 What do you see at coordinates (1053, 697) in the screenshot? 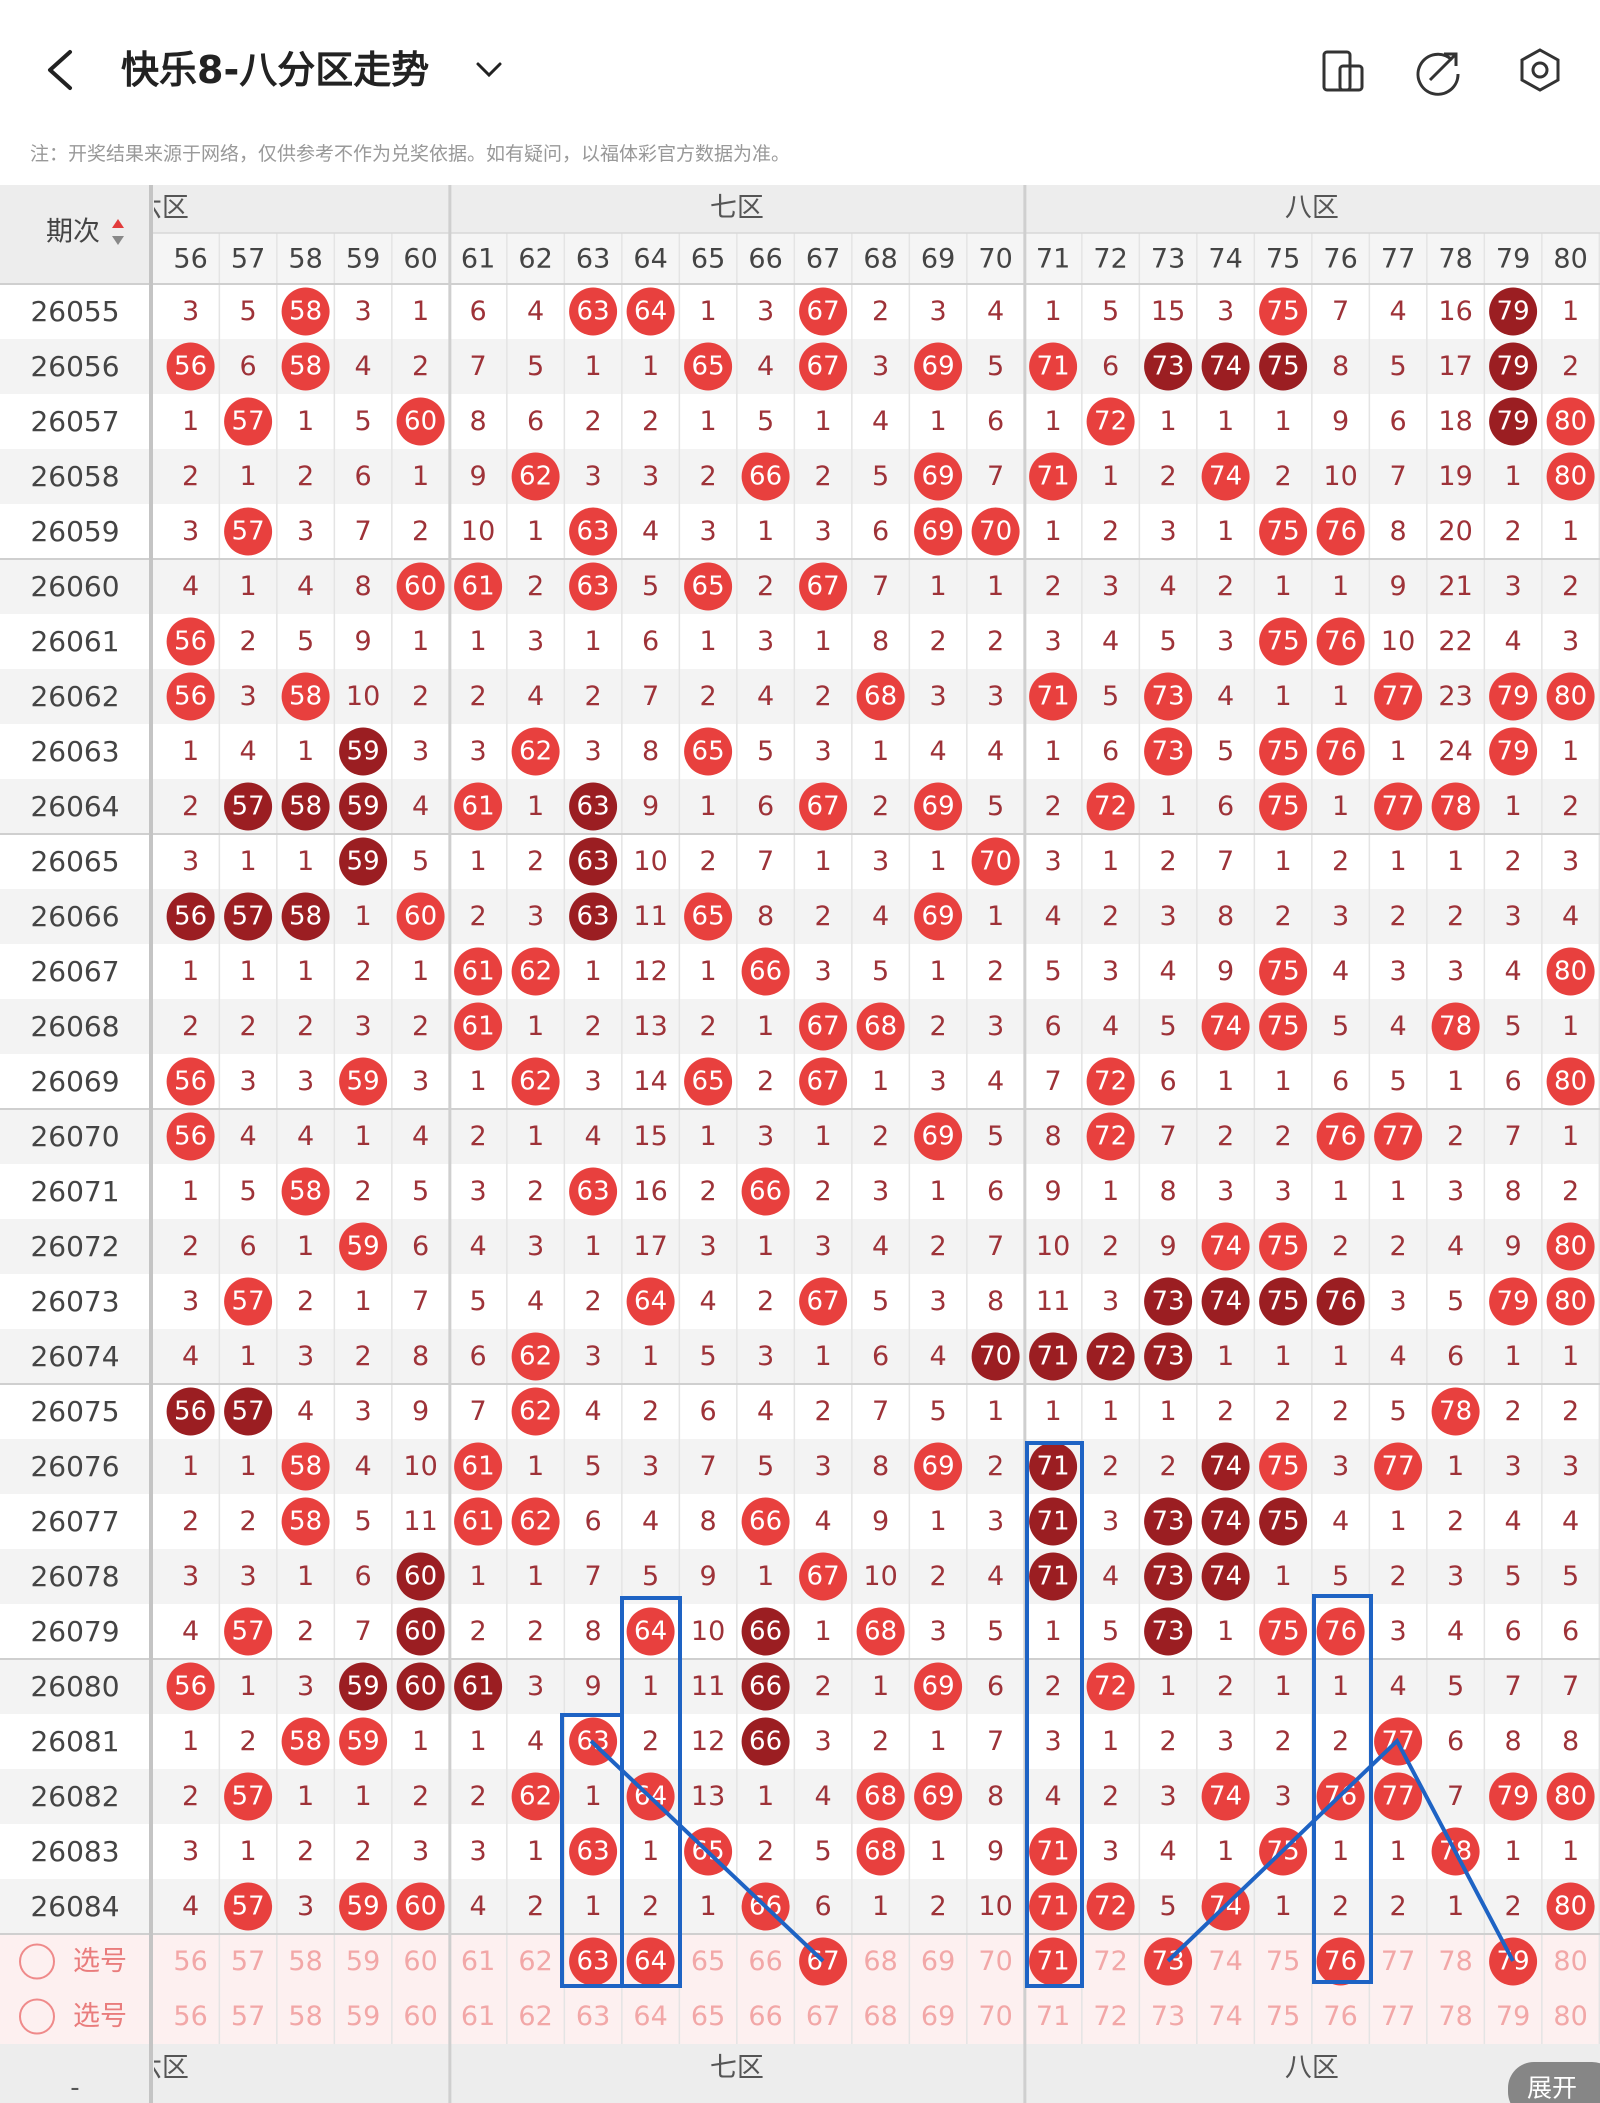
I see `ball-number: 71` at bounding box center [1053, 697].